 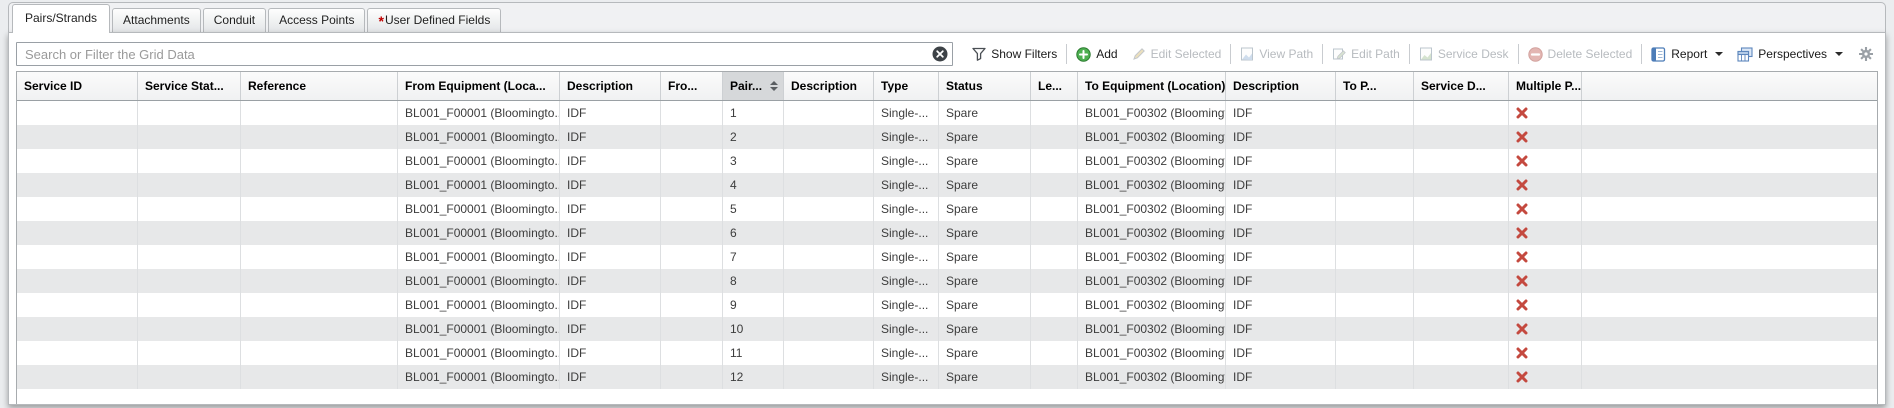 I want to click on view-path-button: View Path, so click(x=1276, y=54).